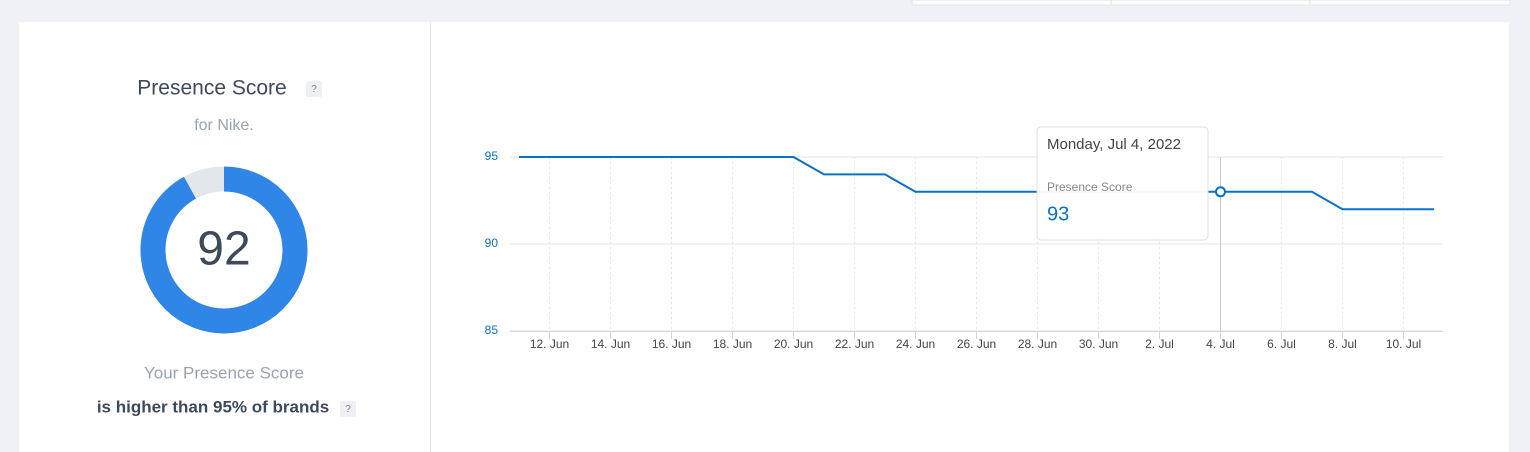  I want to click on score-donut, so click(224, 250).